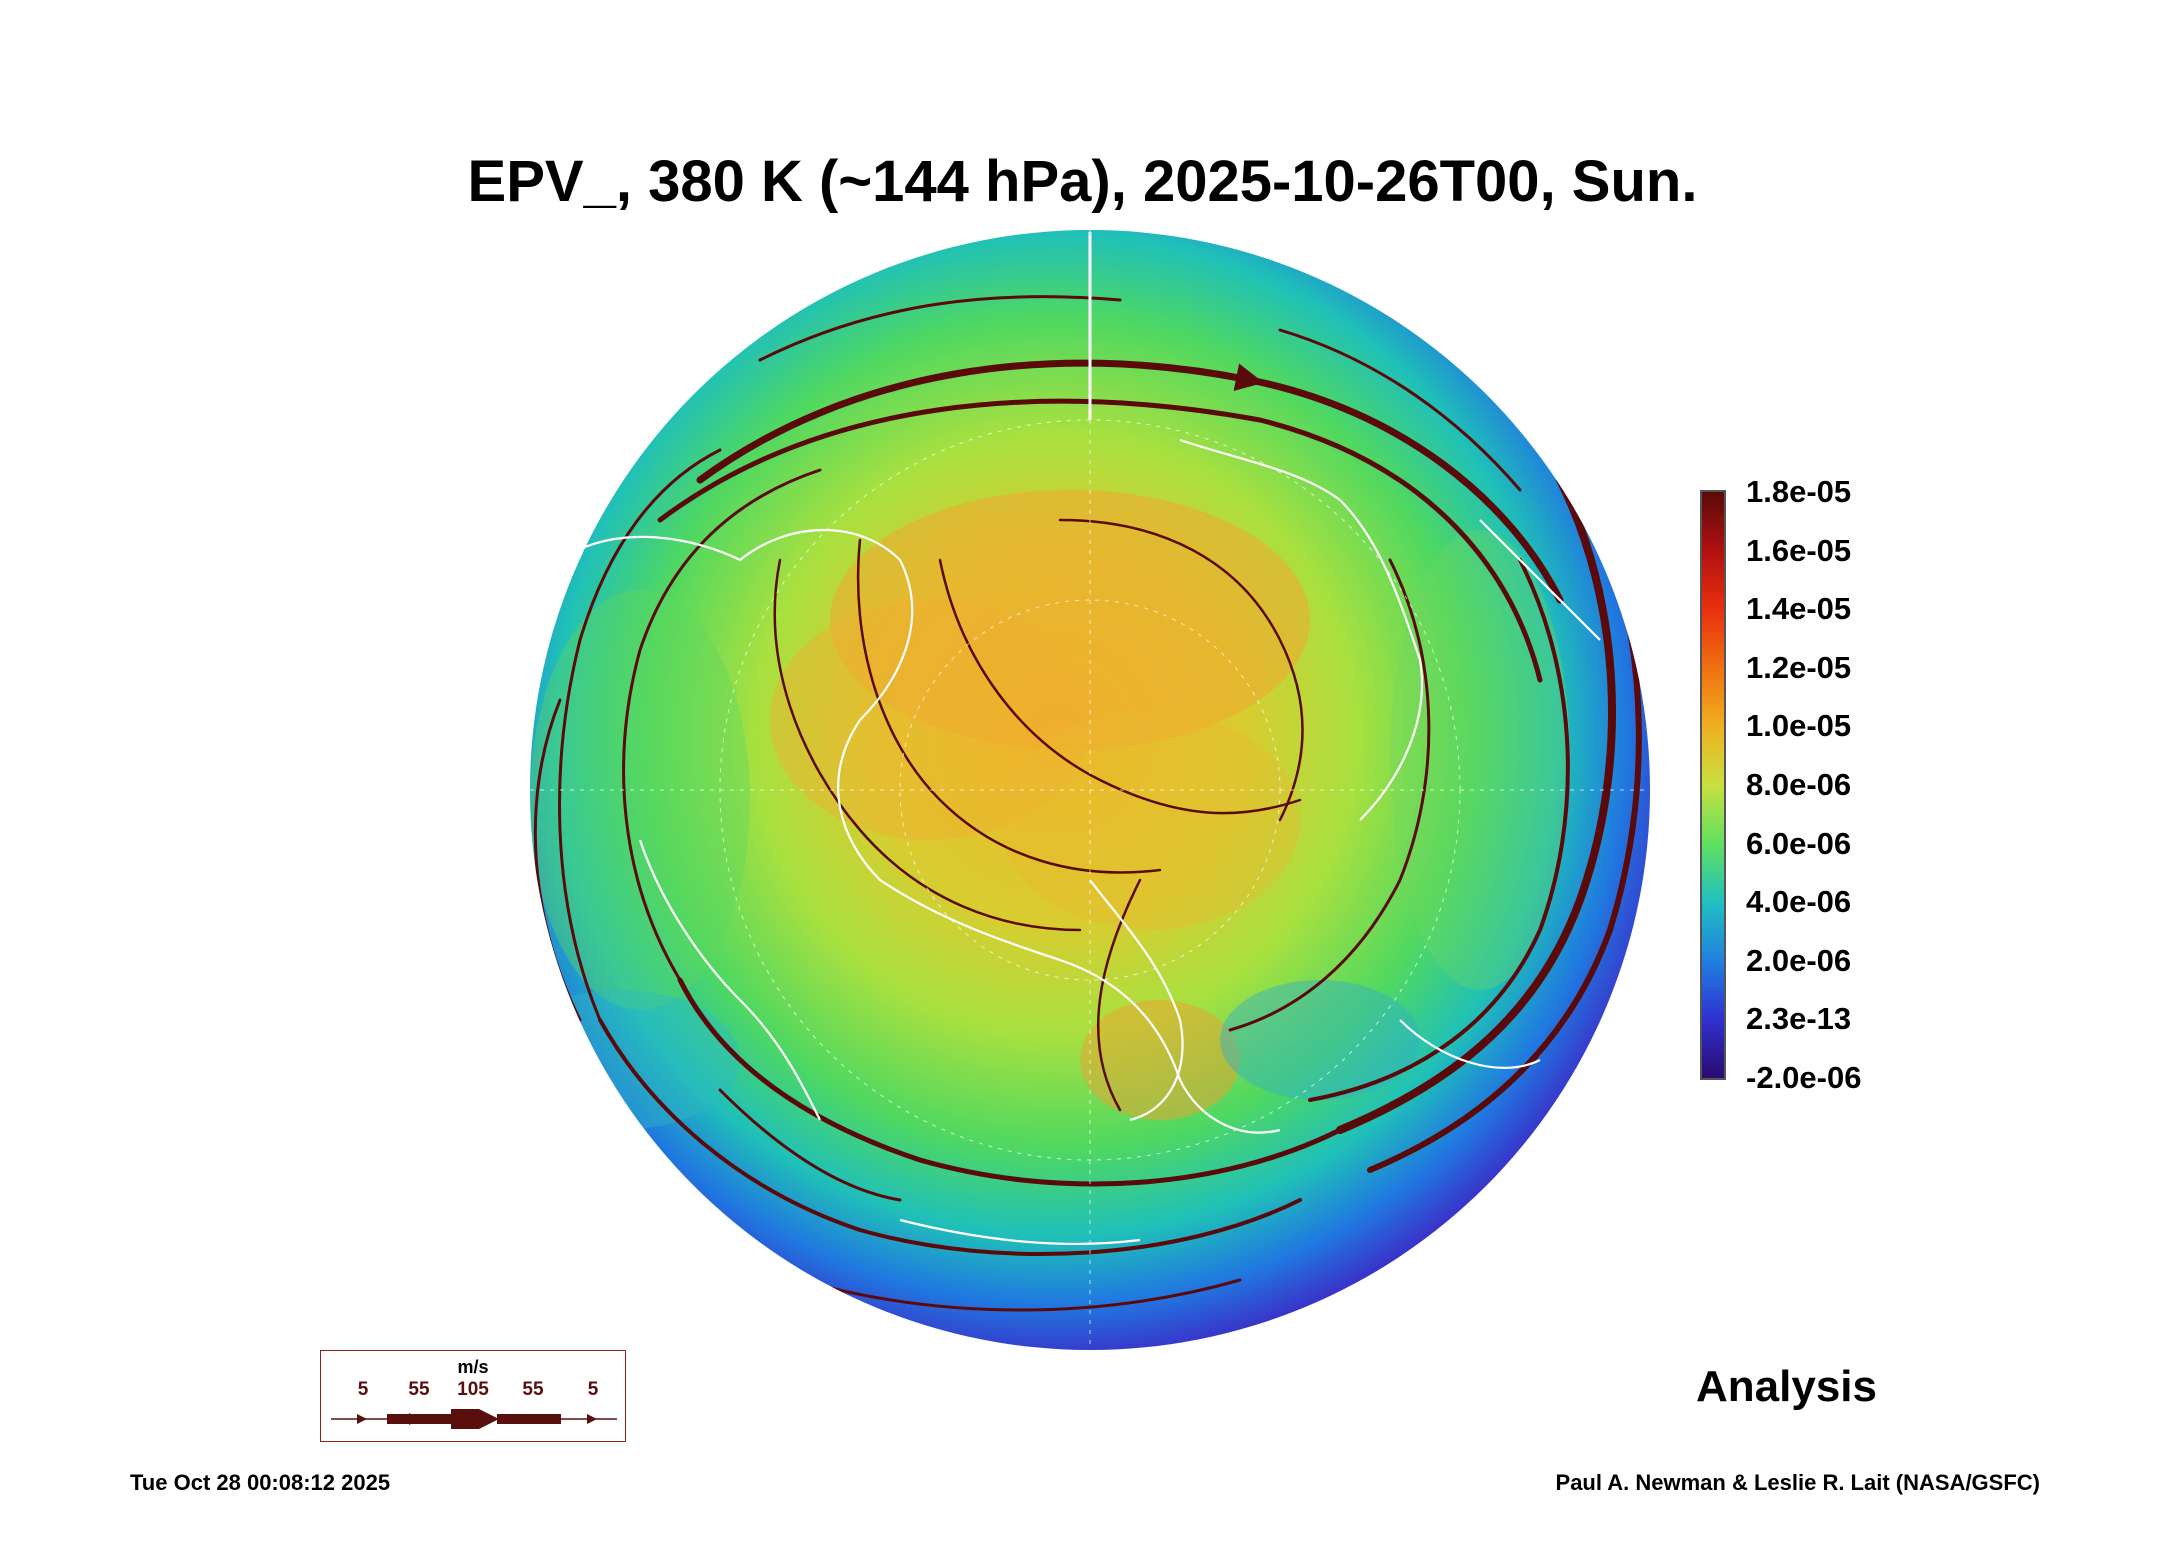 The width and height of the screenshot is (2165, 1566). I want to click on colorbar-tick-label: 4.0e-06, so click(1799, 902).